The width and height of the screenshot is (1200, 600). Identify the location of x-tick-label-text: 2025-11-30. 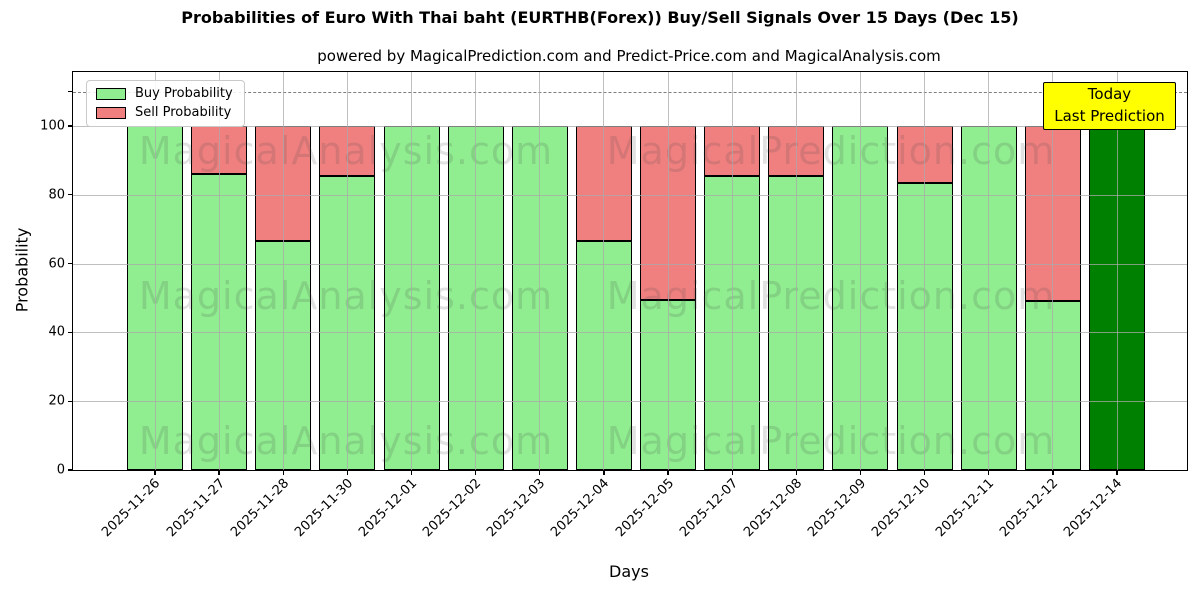
(323, 508).